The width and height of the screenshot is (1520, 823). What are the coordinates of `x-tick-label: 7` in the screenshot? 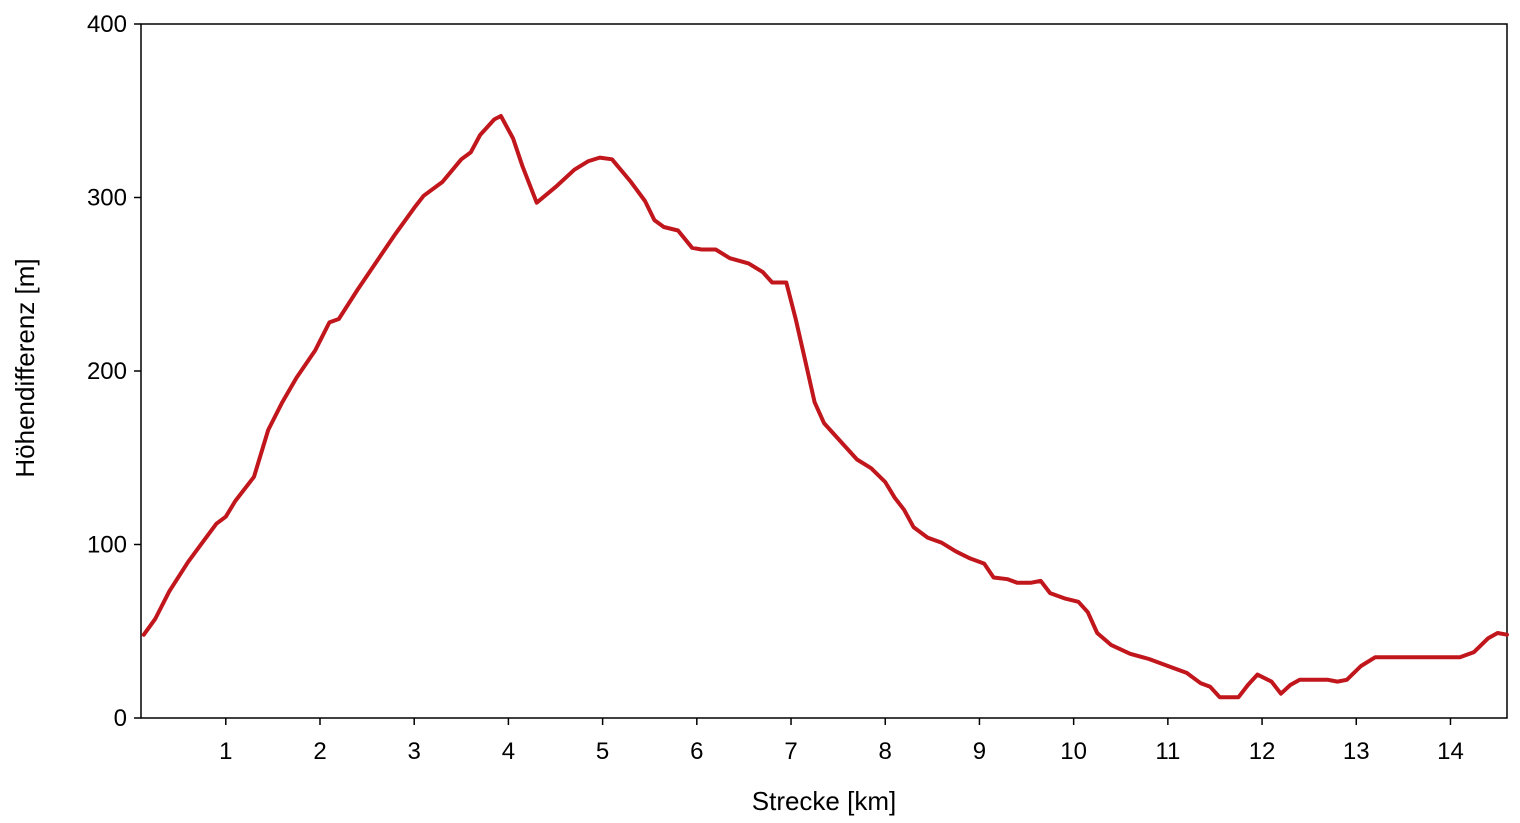 It's located at (790, 751).